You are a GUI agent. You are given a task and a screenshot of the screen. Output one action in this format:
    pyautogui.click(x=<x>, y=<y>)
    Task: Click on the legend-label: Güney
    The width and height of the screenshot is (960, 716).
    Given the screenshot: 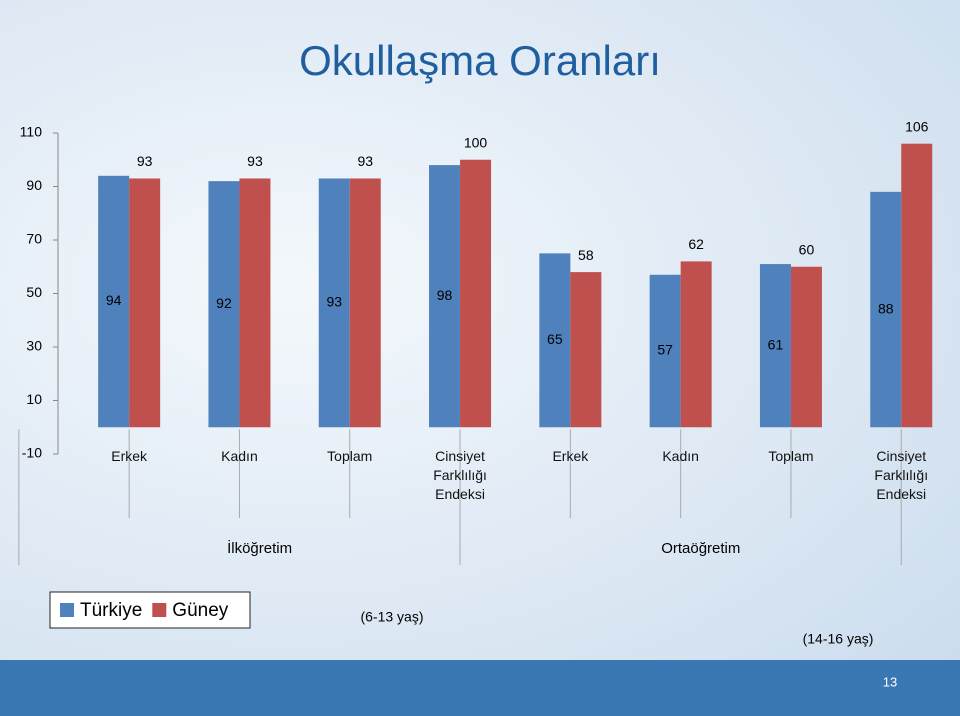 What is the action you would take?
    pyautogui.click(x=200, y=610)
    